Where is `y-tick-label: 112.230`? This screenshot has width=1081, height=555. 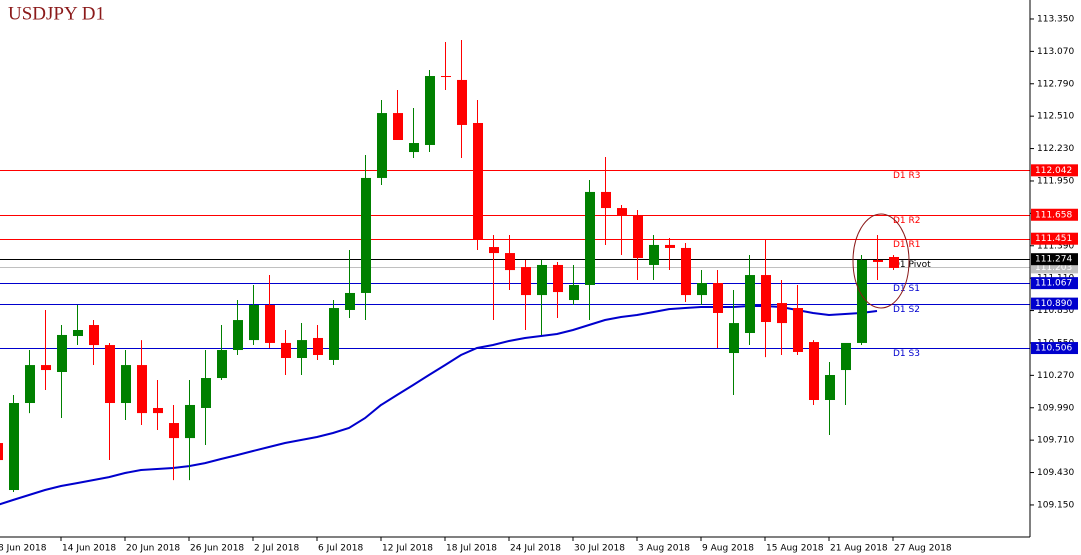
y-tick-label: 112.230 is located at coordinates (1055, 149).